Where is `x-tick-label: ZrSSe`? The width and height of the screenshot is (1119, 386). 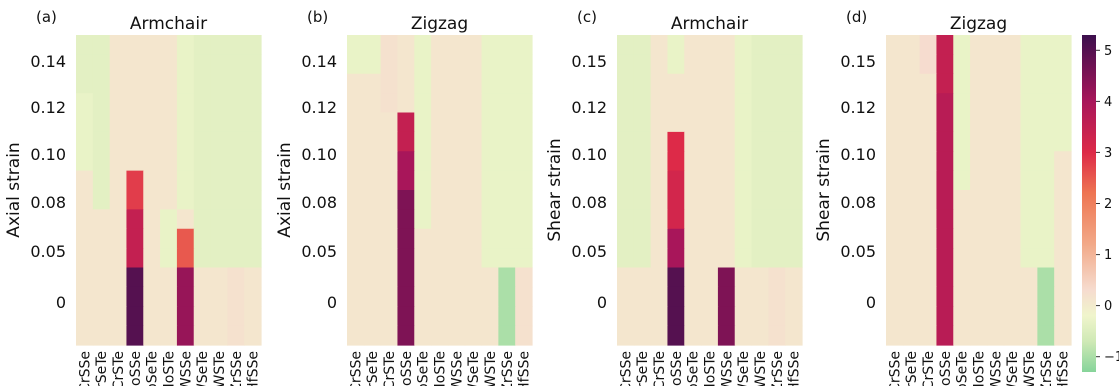 x-tick-label: ZrSSe is located at coordinates (1047, 368).